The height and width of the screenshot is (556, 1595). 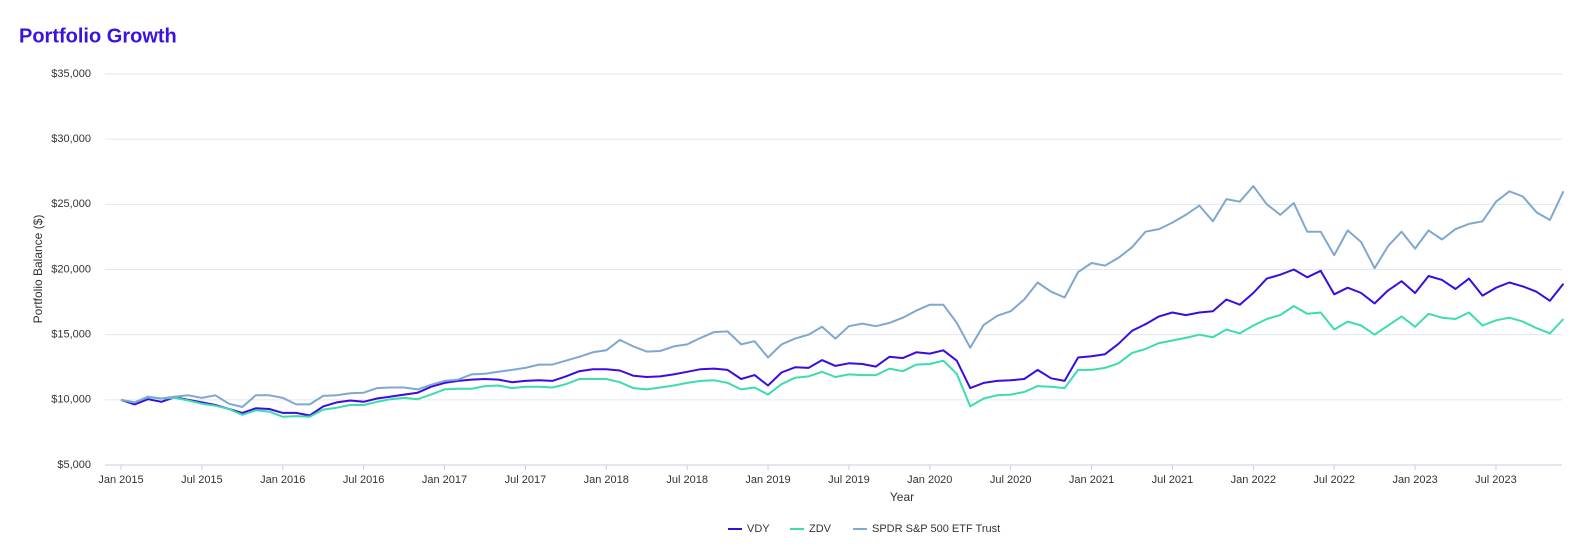 I want to click on x-tick-label: Jan 2016, so click(x=282, y=480).